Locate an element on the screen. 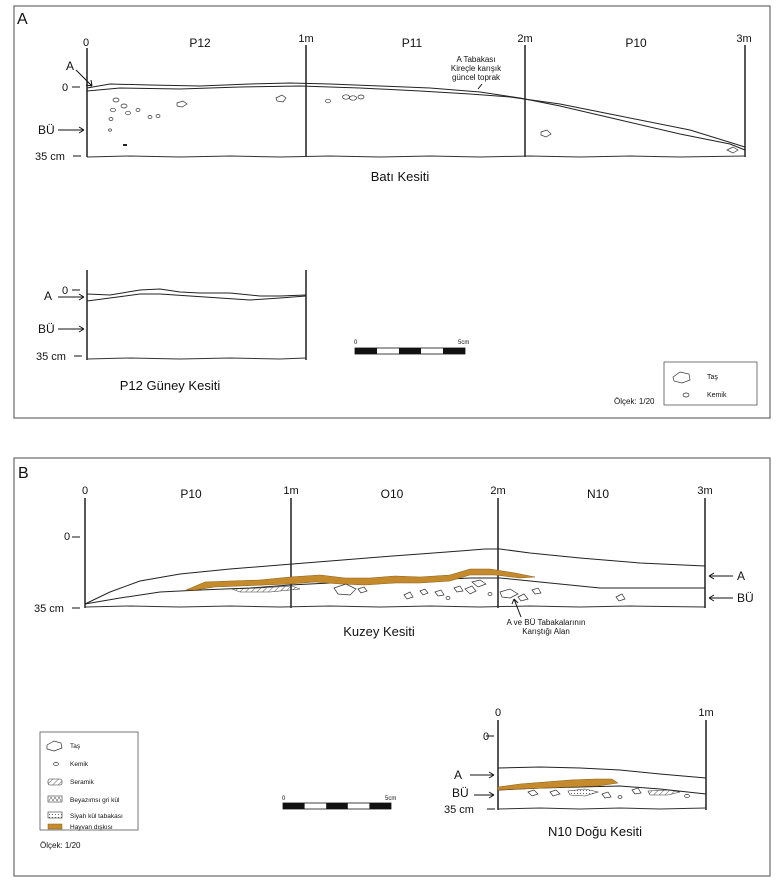  legend-b-ceramic-icon is located at coordinates (55, 782).